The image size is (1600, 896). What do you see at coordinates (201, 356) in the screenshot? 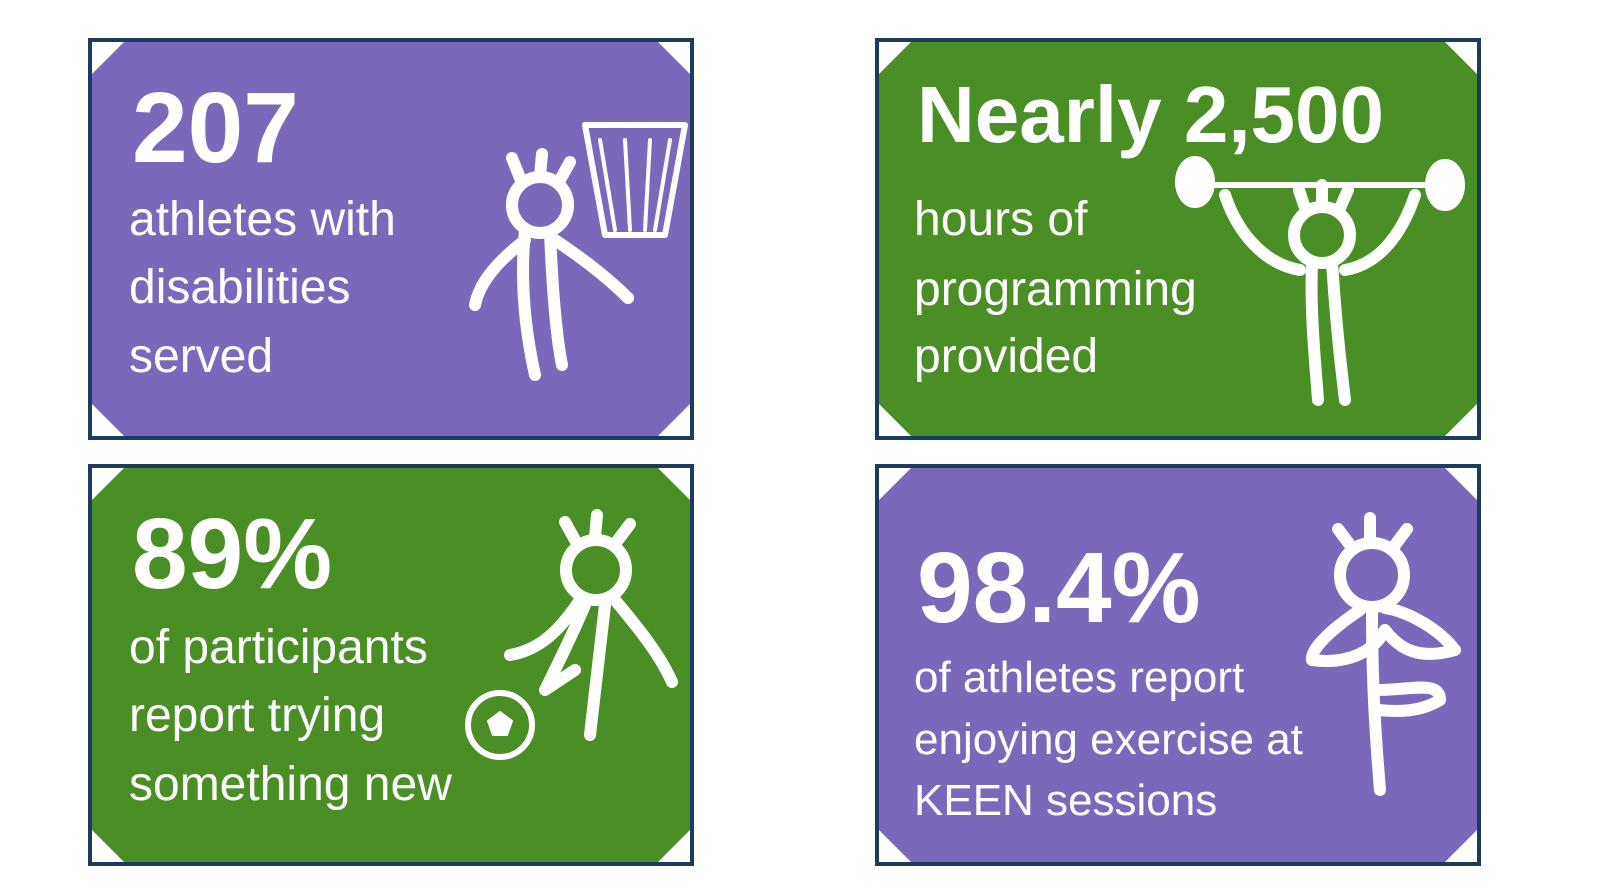
I see `description-line: served` at bounding box center [201, 356].